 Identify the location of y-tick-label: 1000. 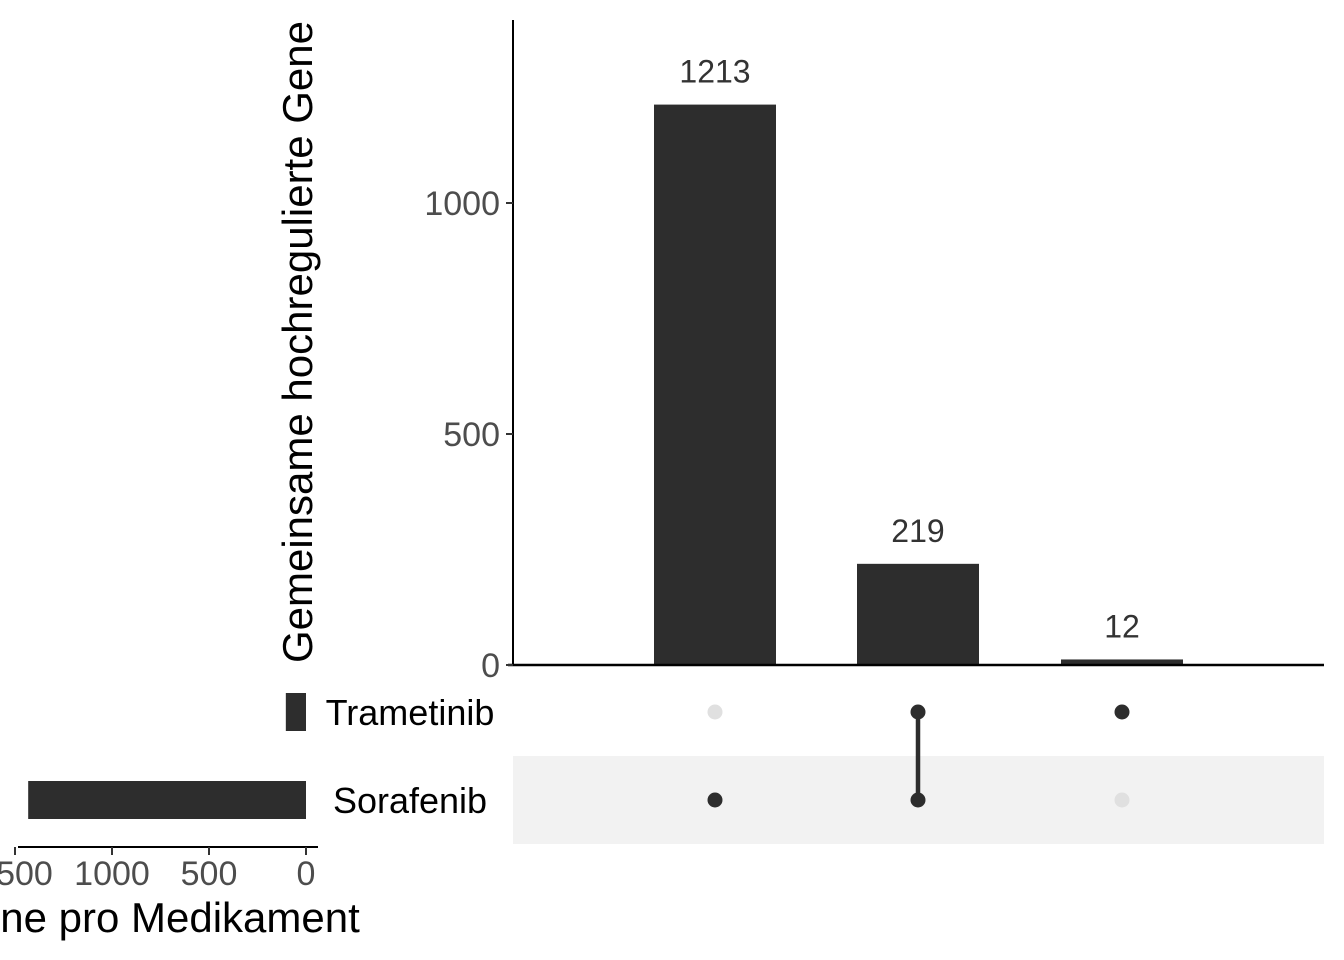
(462, 204).